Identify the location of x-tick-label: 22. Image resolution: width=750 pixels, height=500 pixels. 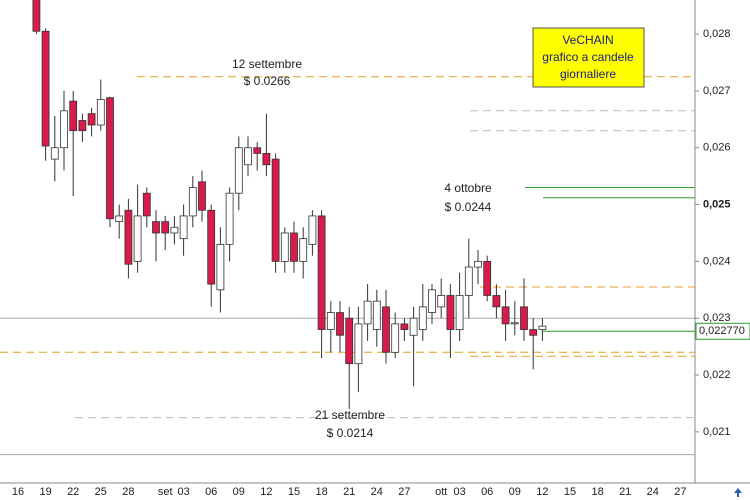
(73, 492).